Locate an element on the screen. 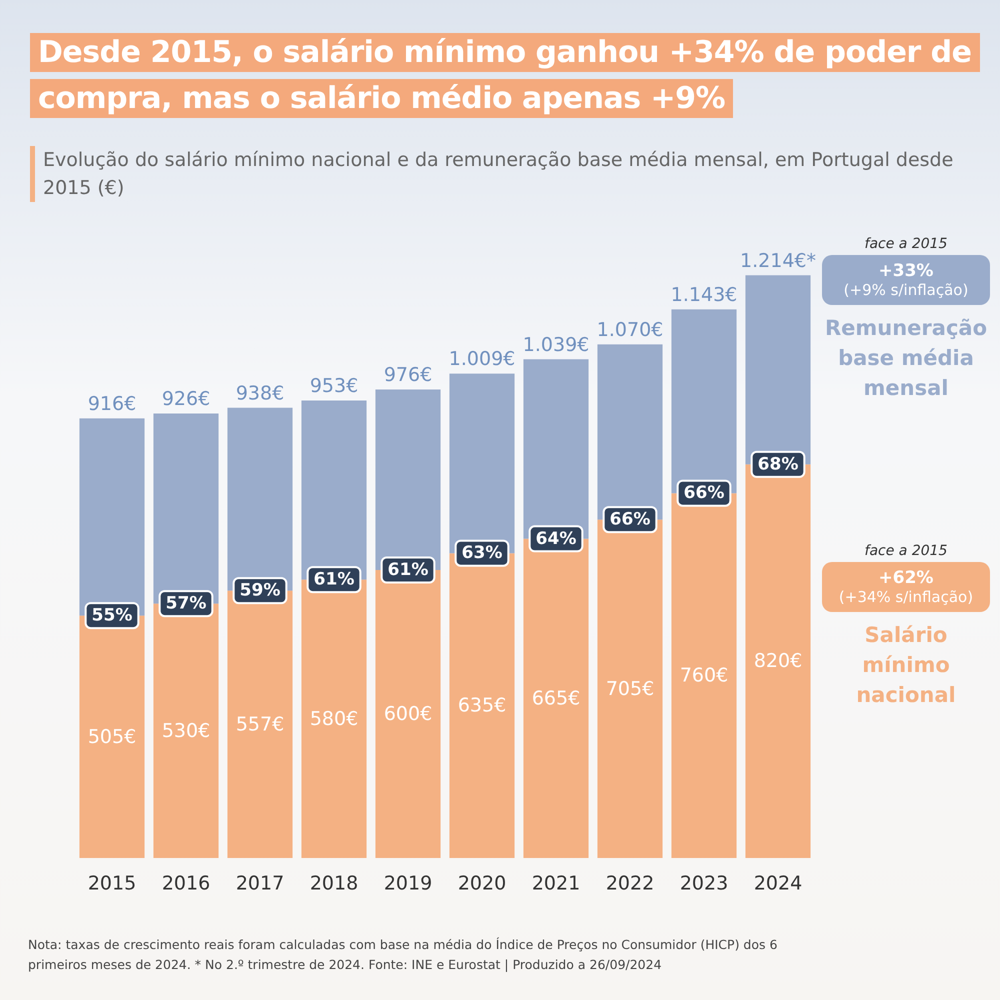  x-tick-label: 2024 is located at coordinates (778, 883).